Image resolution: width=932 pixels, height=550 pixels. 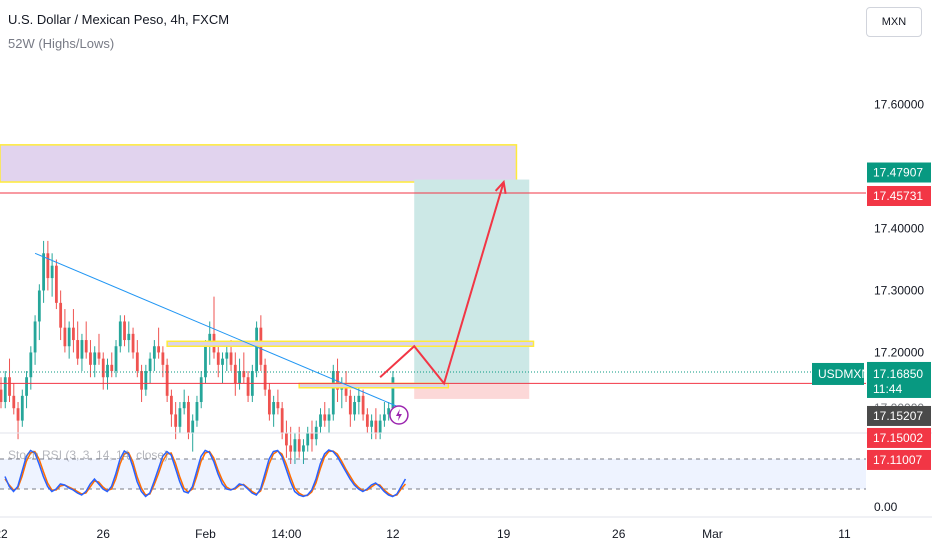 I want to click on price-tick-label: 17.20000, so click(x=899, y=352).